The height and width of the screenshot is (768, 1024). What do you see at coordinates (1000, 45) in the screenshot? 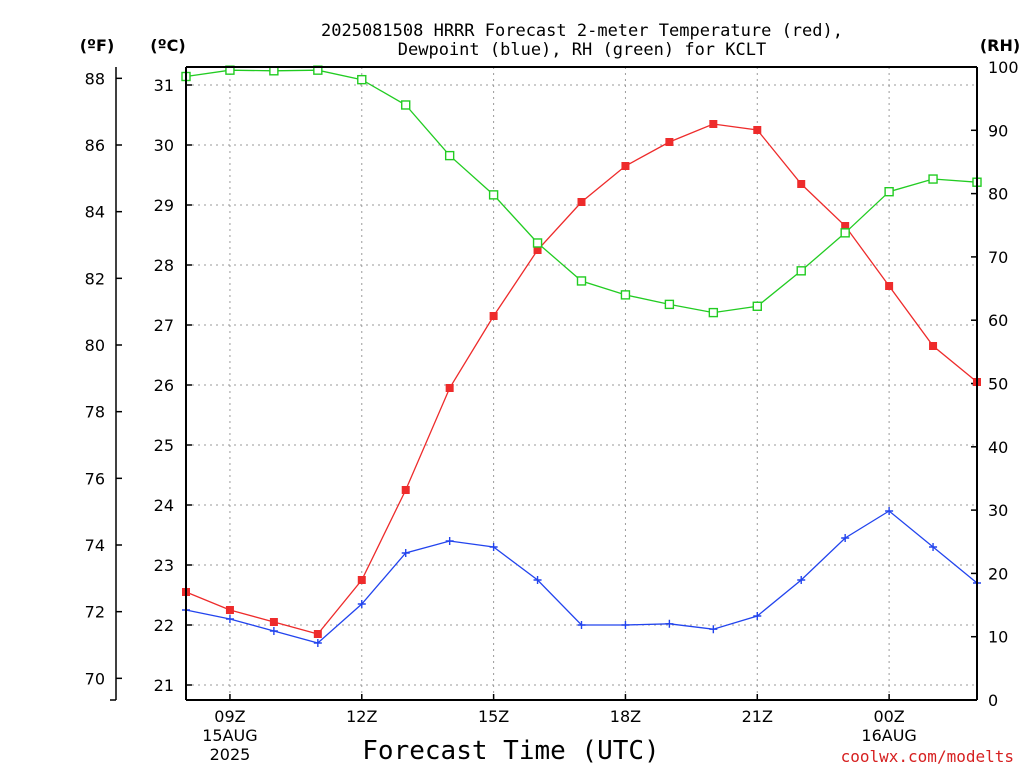
I see `rh-unit-label: (RH)` at bounding box center [1000, 45].